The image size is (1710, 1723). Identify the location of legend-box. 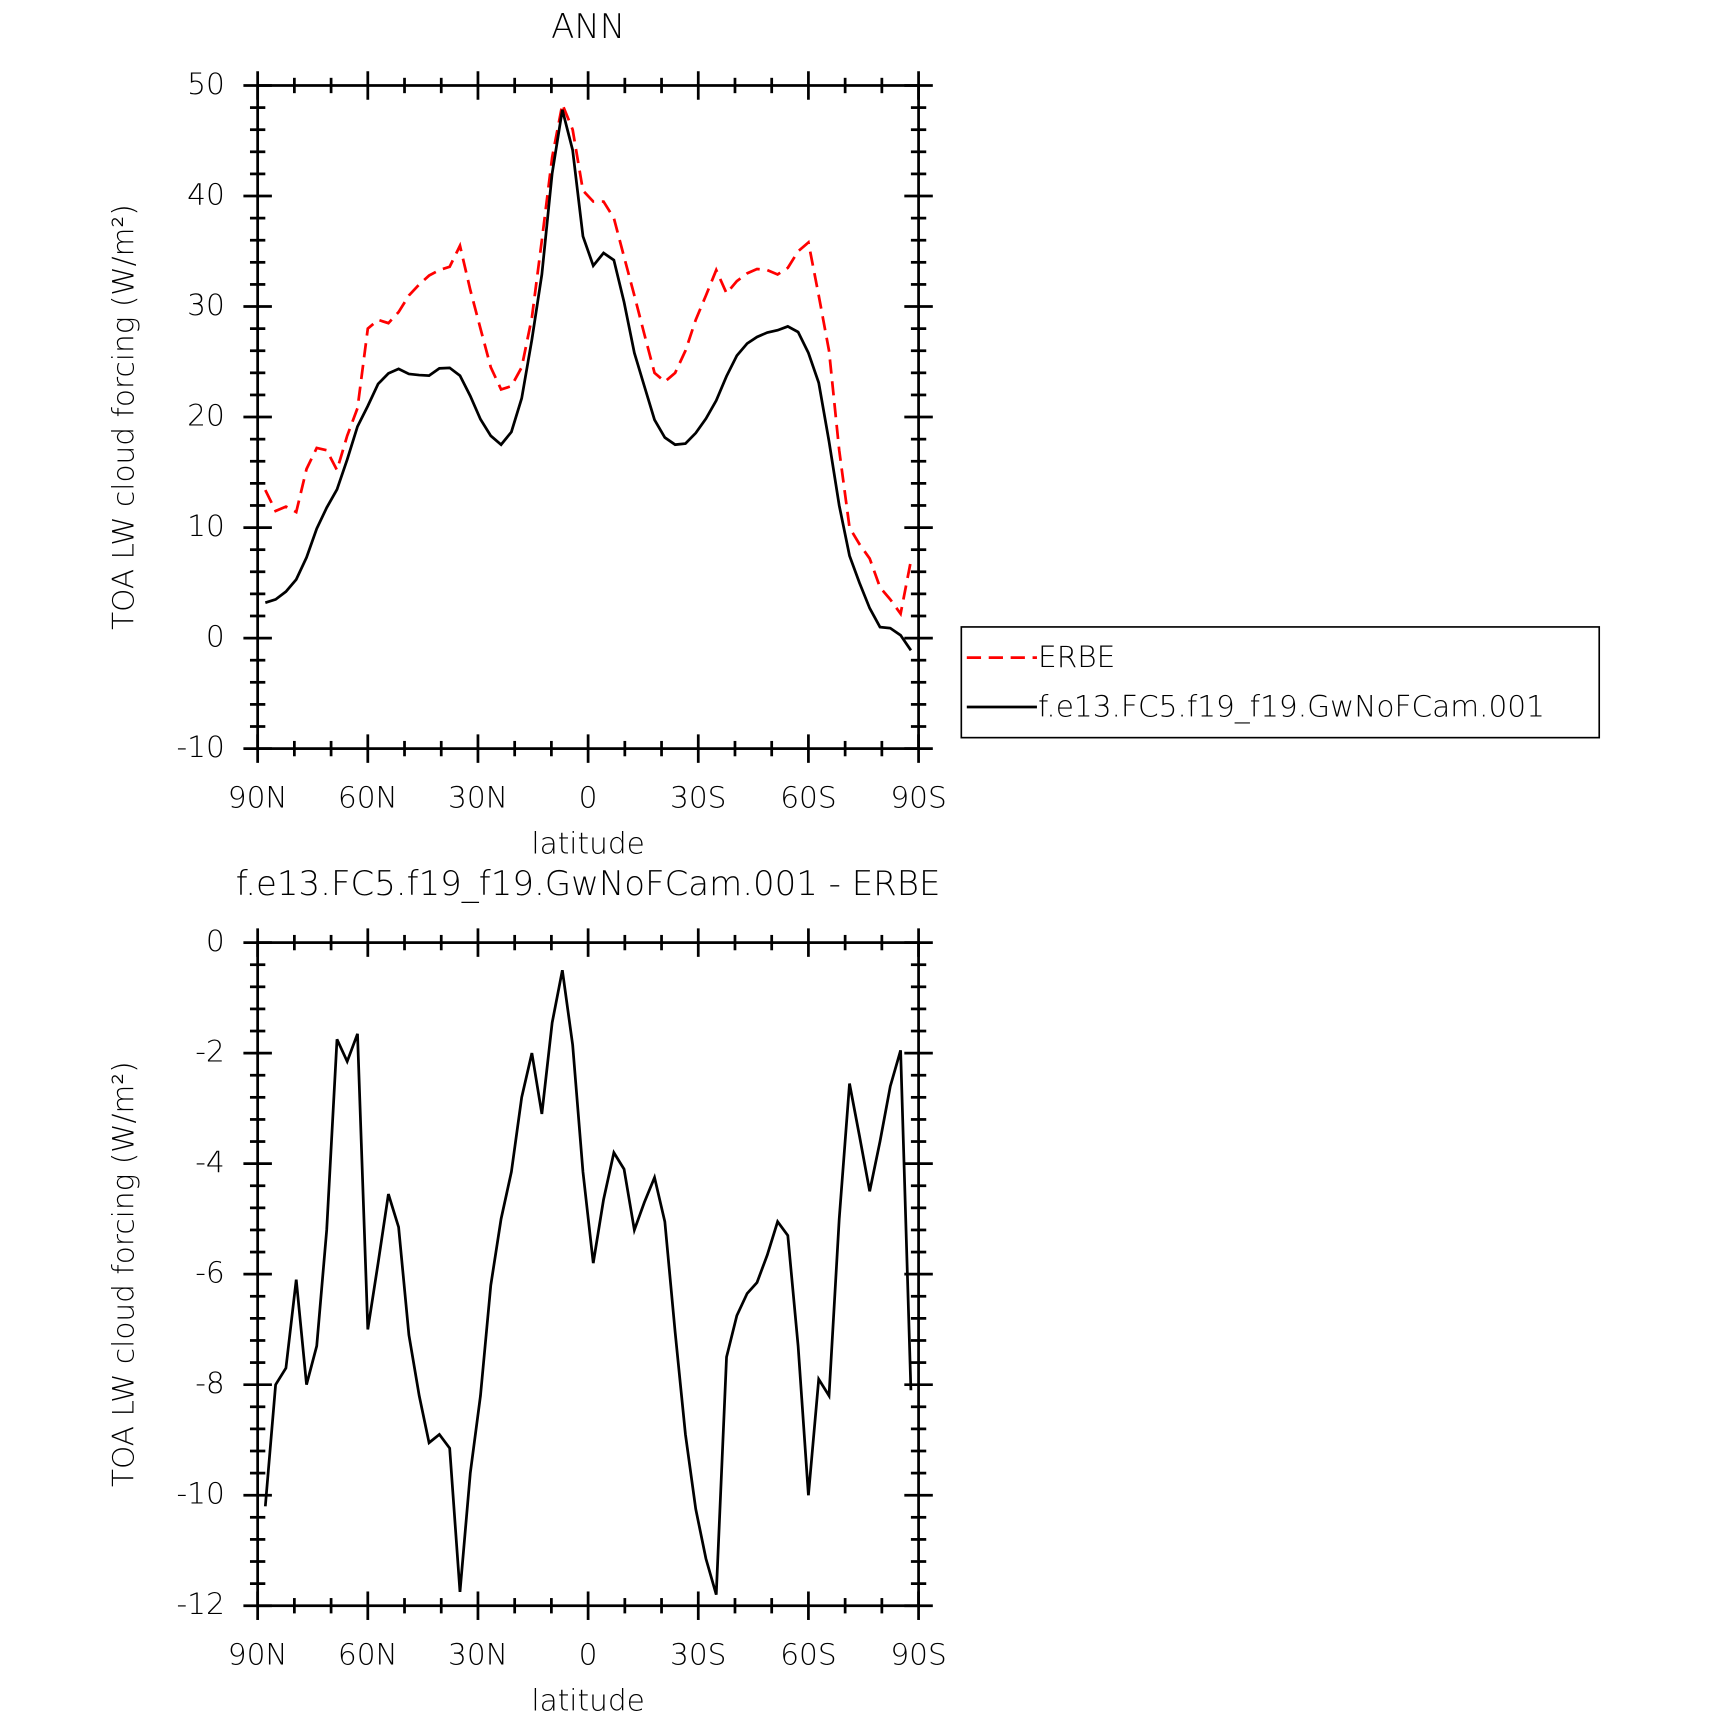
(1280, 682).